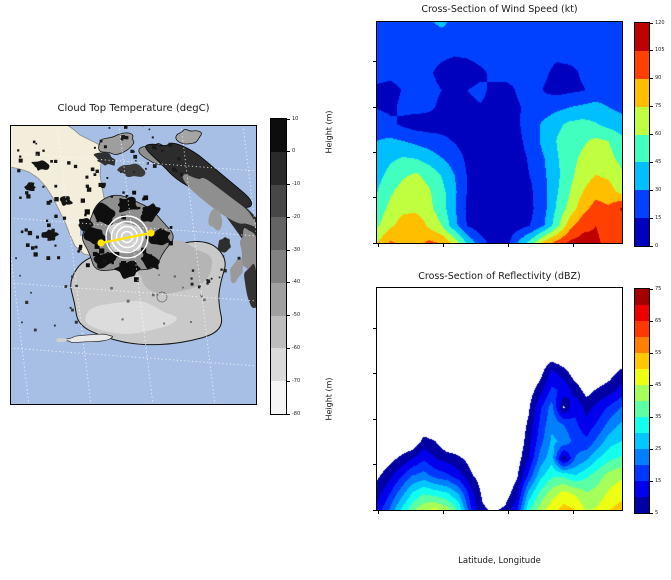  Describe the element at coordinates (296, 184) in the screenshot. I see `colorbar-tick-label: -10` at that location.